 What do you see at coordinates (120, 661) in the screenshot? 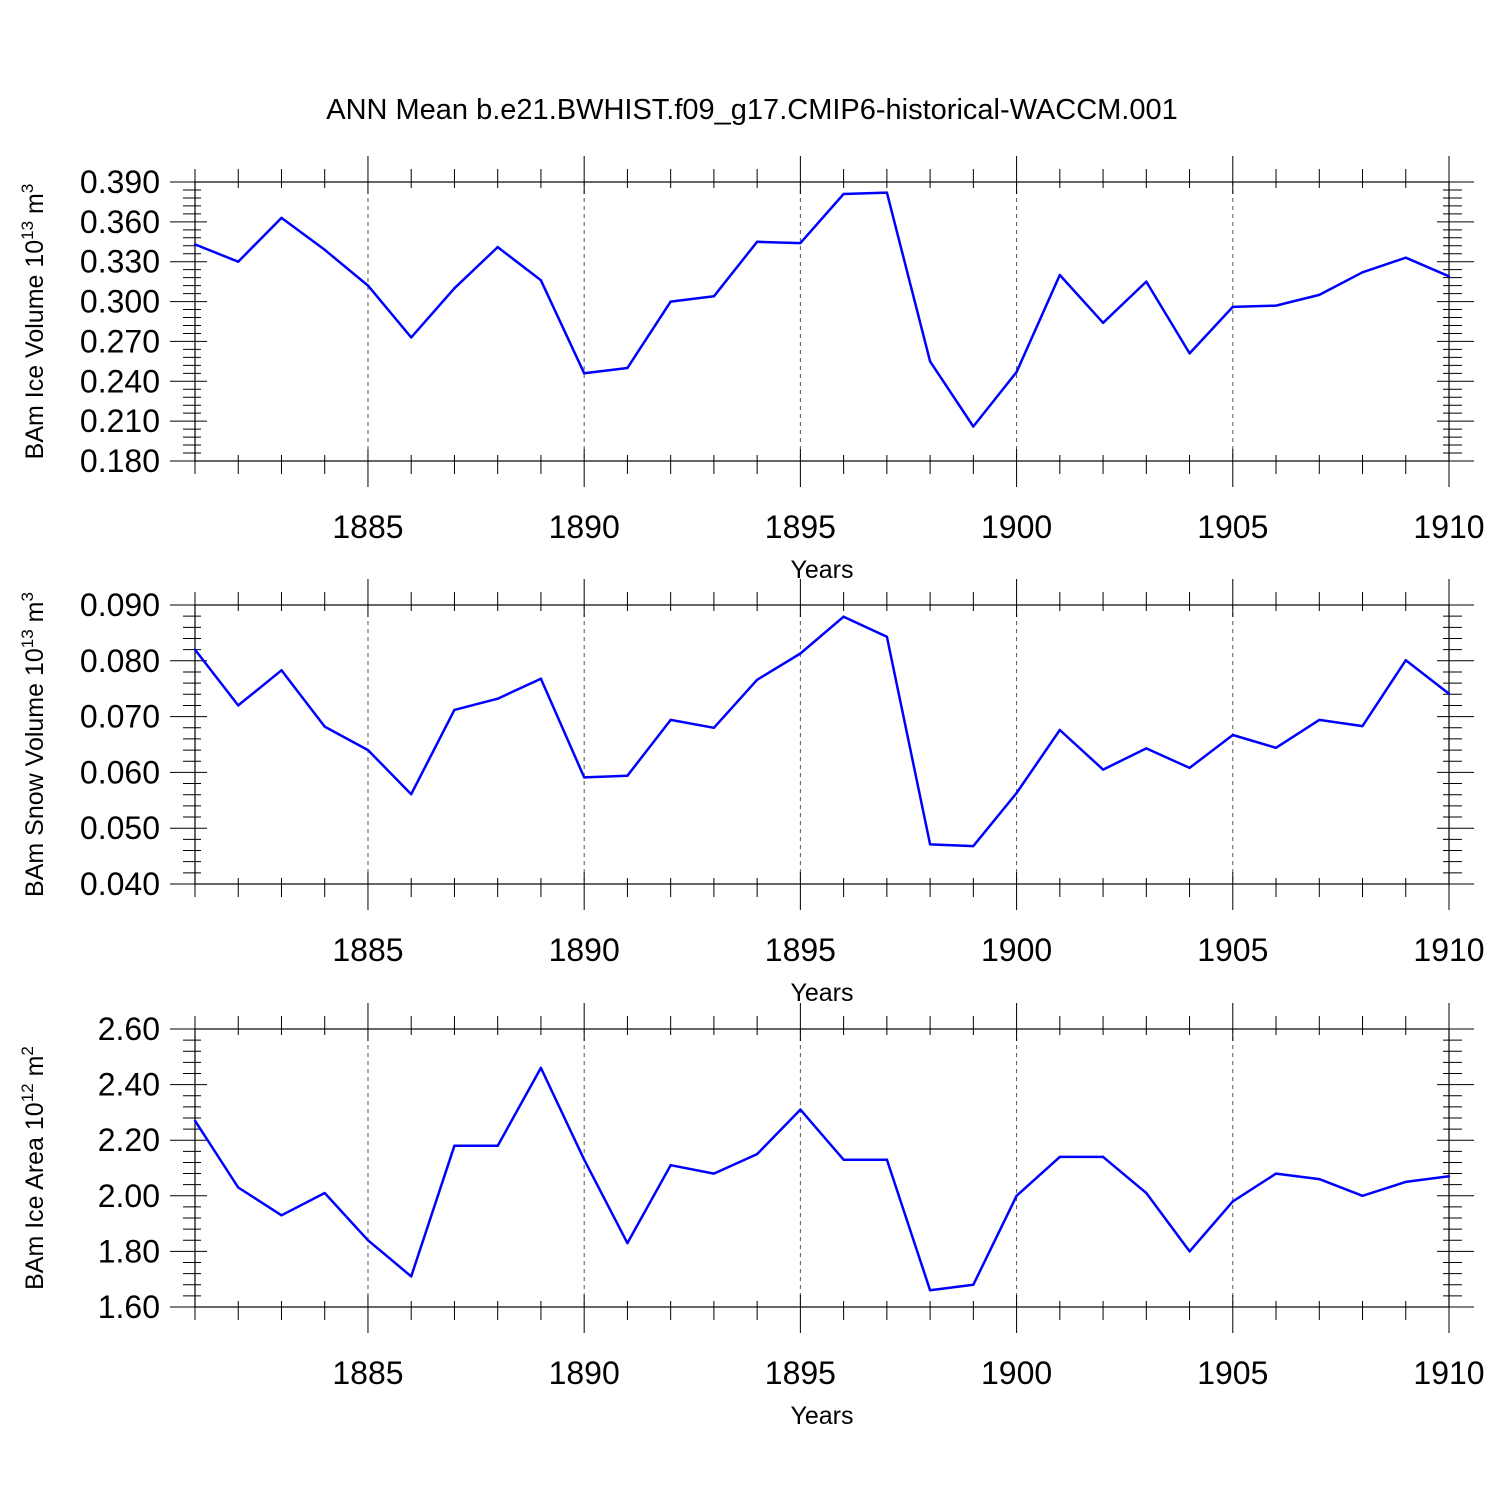
I see `y-tick-label: 0.080` at bounding box center [120, 661].